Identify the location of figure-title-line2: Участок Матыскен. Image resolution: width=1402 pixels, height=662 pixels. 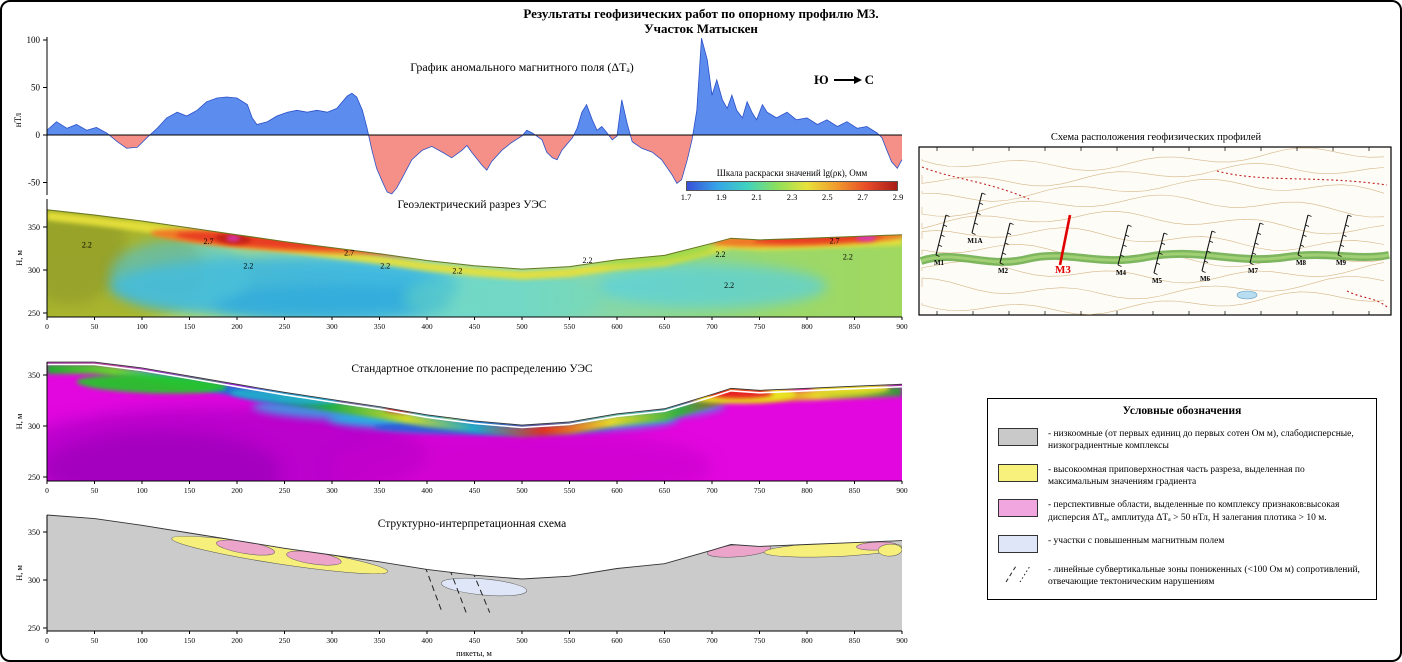
(701, 29).